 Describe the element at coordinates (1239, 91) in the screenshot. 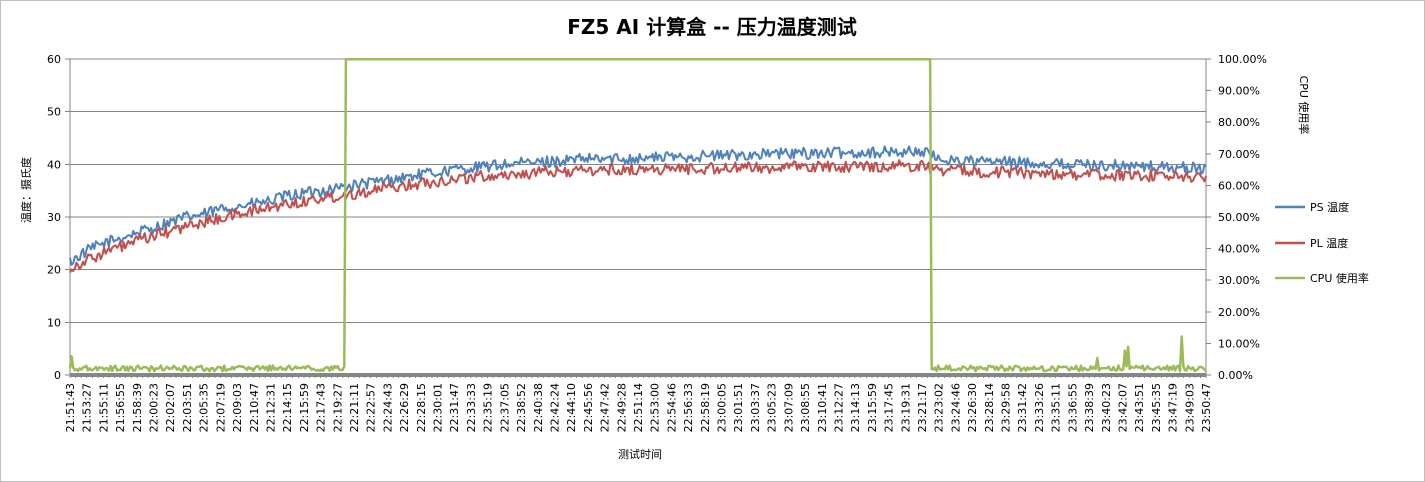

I see `y2-tick-label: 90.00%` at that location.